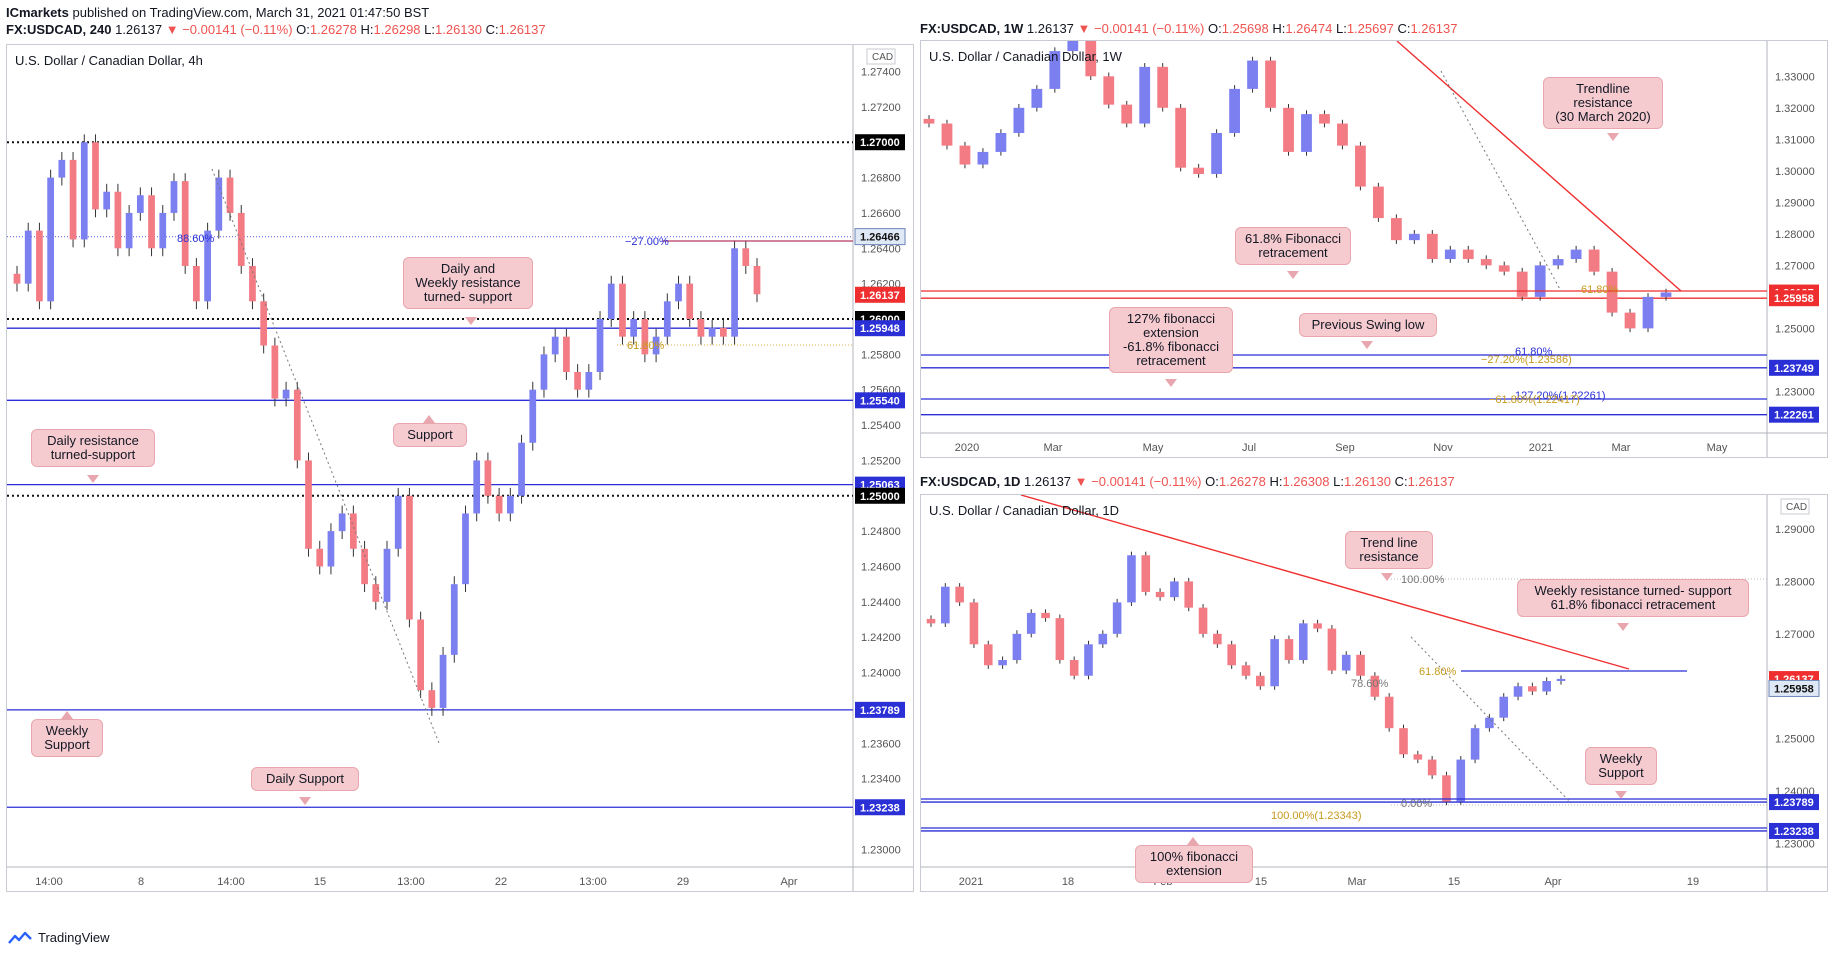 The width and height of the screenshot is (1833, 953). Describe the element at coordinates (1560, 396) in the screenshot. I see `fib-label: 127.20%(1.22261)` at that location.